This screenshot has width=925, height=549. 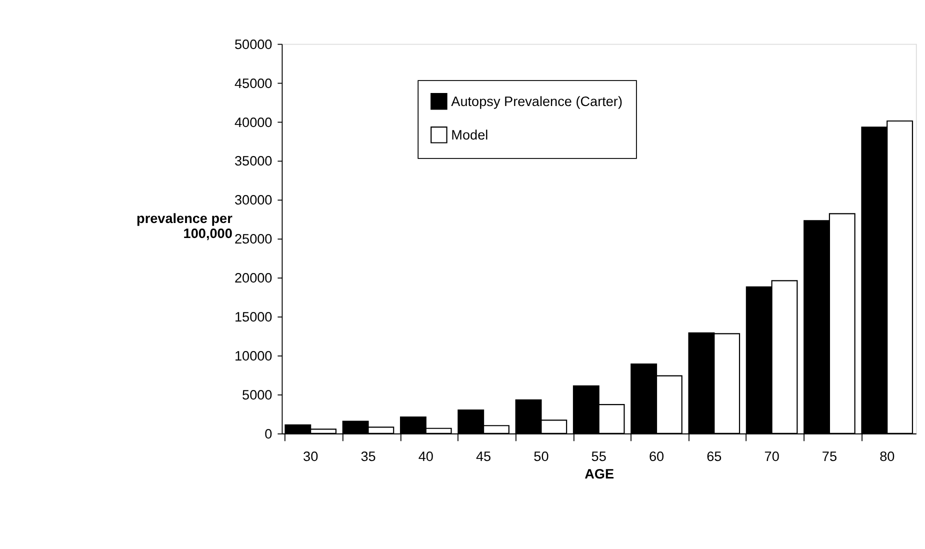 I want to click on x-tick-label: 30, so click(x=311, y=456).